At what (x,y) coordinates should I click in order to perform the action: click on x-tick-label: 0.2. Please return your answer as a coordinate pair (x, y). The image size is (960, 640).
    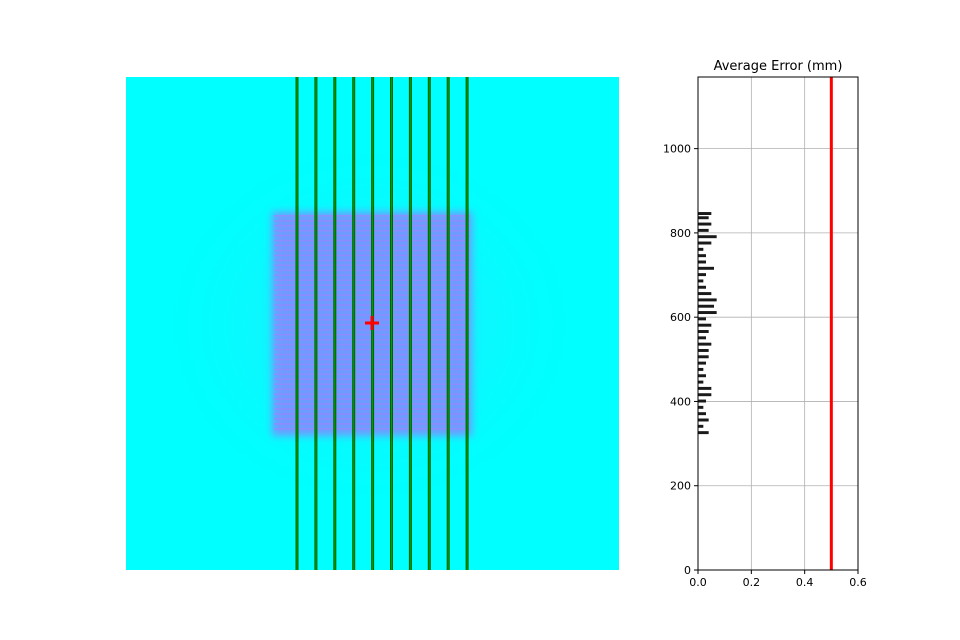
    Looking at the image, I should click on (752, 582).